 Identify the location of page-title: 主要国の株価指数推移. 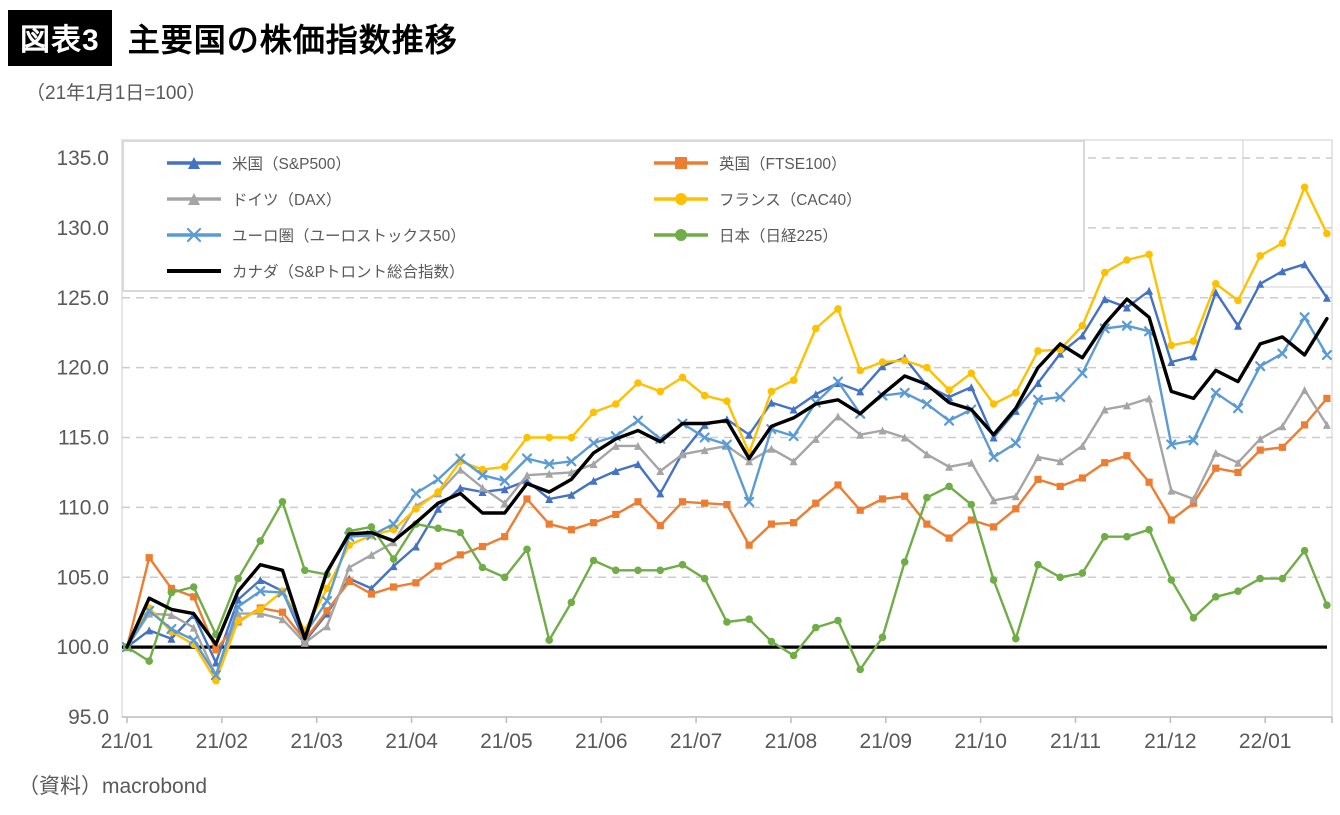
(292, 40).